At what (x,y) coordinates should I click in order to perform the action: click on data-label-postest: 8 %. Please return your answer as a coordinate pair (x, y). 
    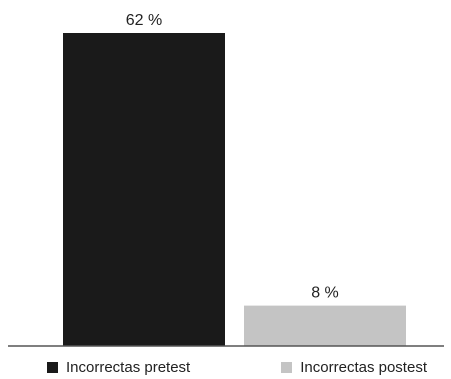
    Looking at the image, I should click on (325, 293).